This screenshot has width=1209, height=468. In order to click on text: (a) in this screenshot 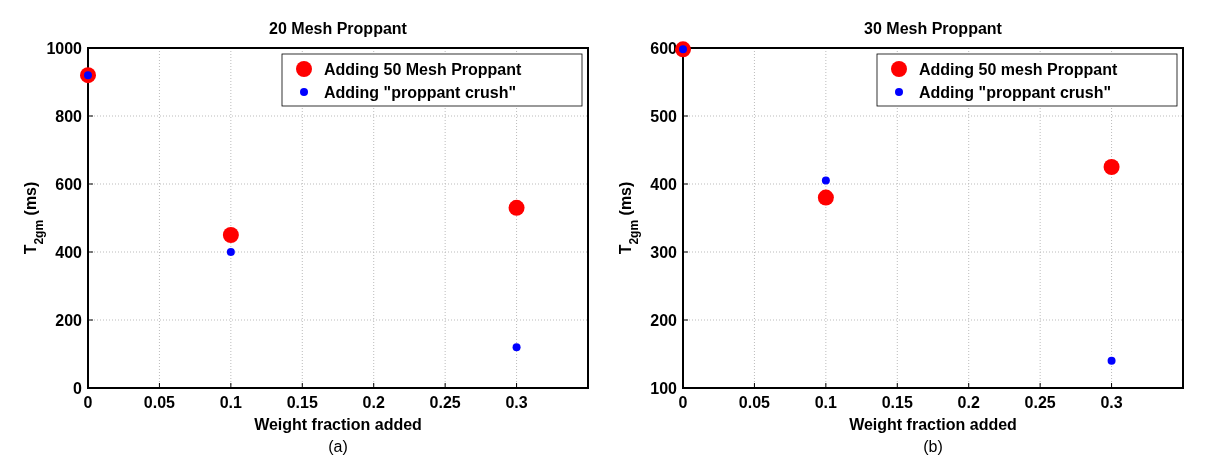, I will do `click(338, 446)`.